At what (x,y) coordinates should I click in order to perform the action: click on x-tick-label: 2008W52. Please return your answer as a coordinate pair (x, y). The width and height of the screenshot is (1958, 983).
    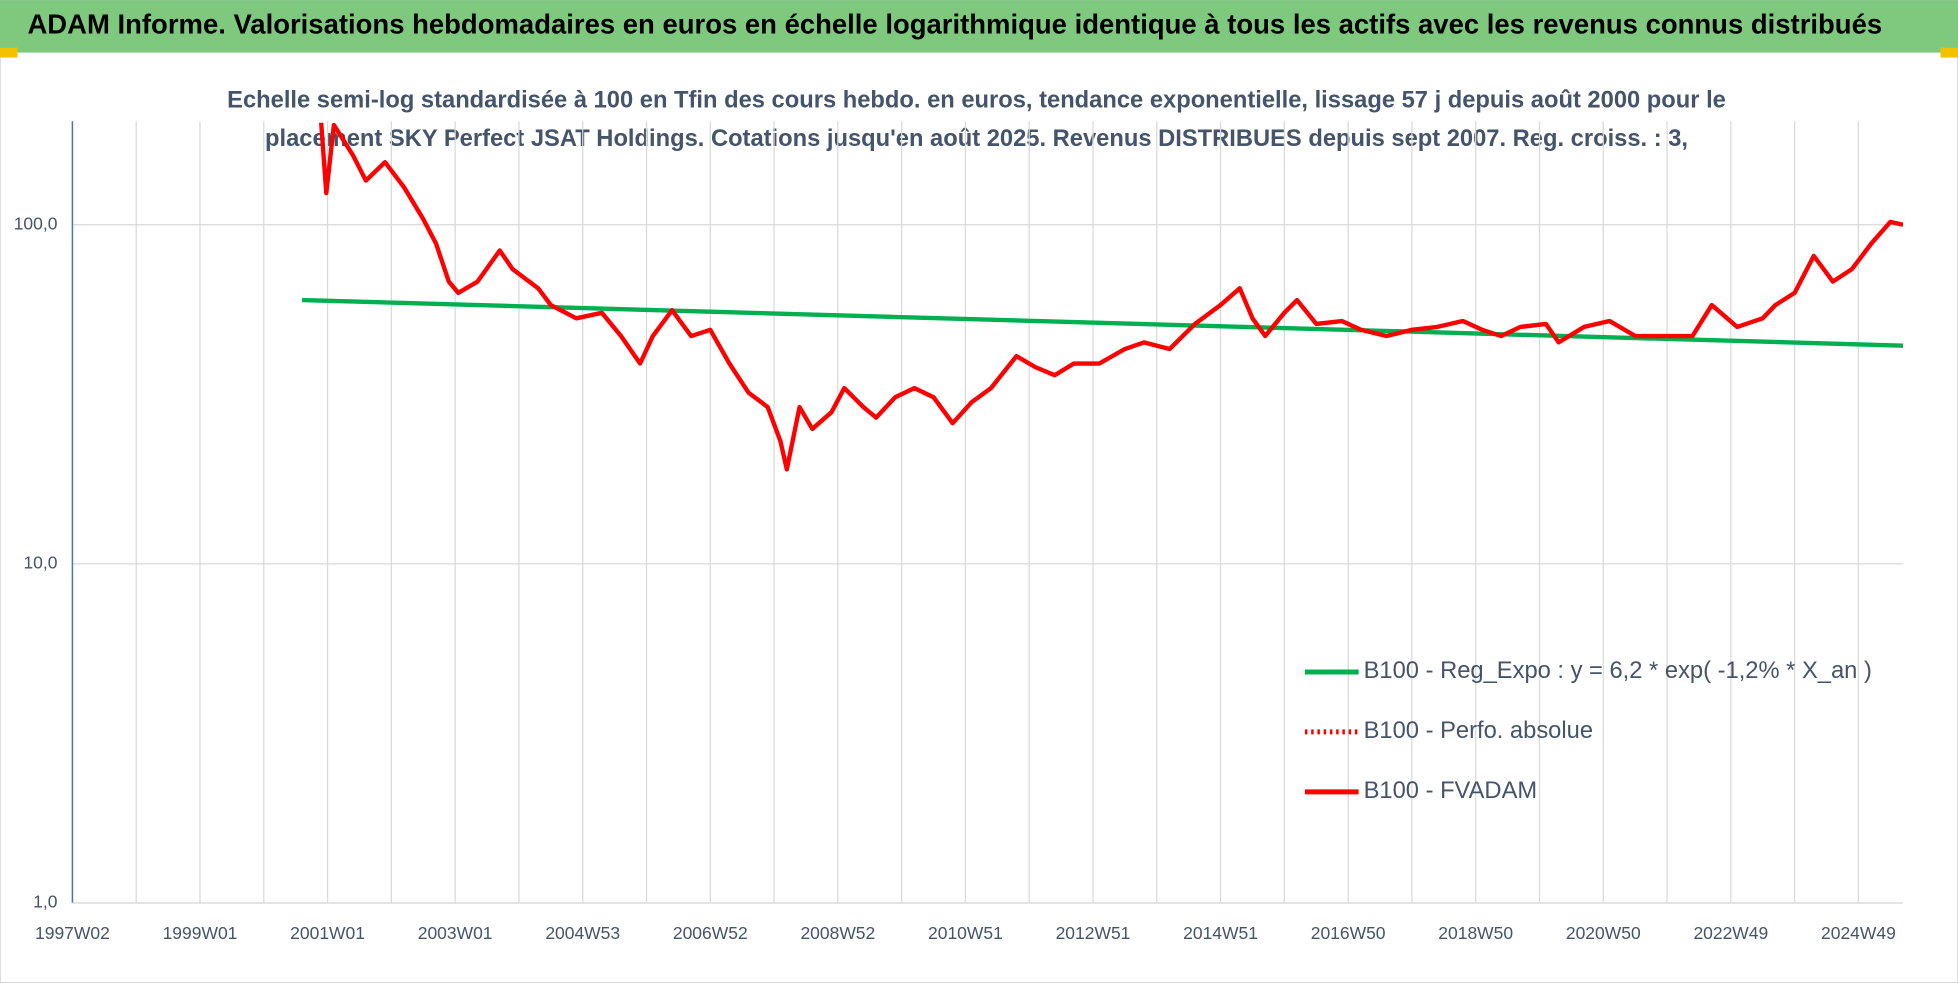
    Looking at the image, I should click on (837, 933).